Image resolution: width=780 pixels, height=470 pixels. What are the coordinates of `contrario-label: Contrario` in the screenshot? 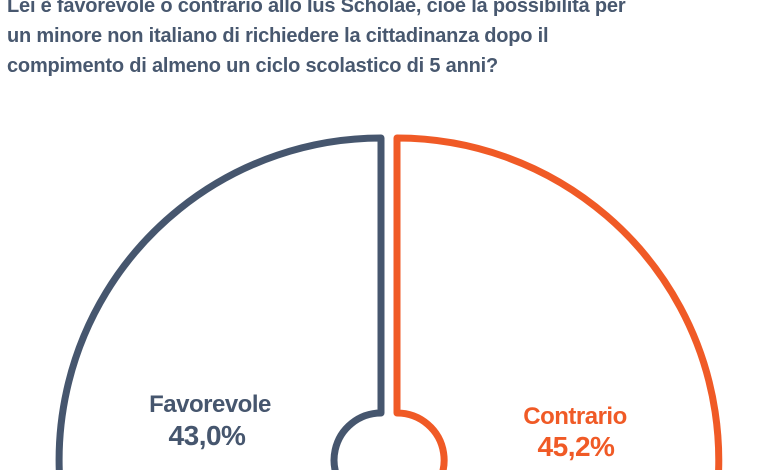 It's located at (575, 416).